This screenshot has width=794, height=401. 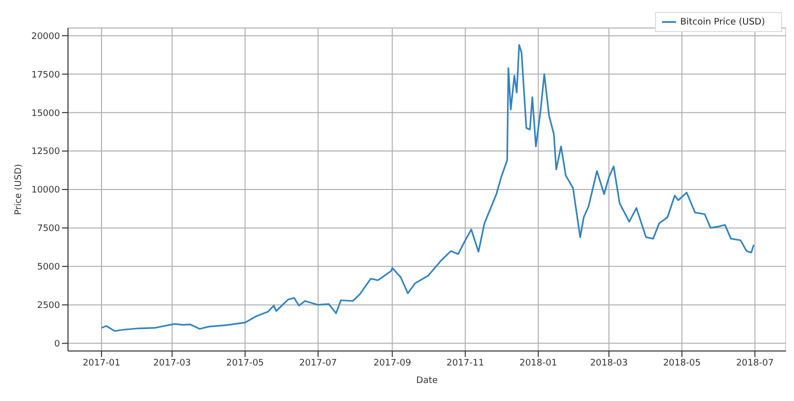 I want to click on x-tick-label: 2018-03, so click(x=609, y=363).